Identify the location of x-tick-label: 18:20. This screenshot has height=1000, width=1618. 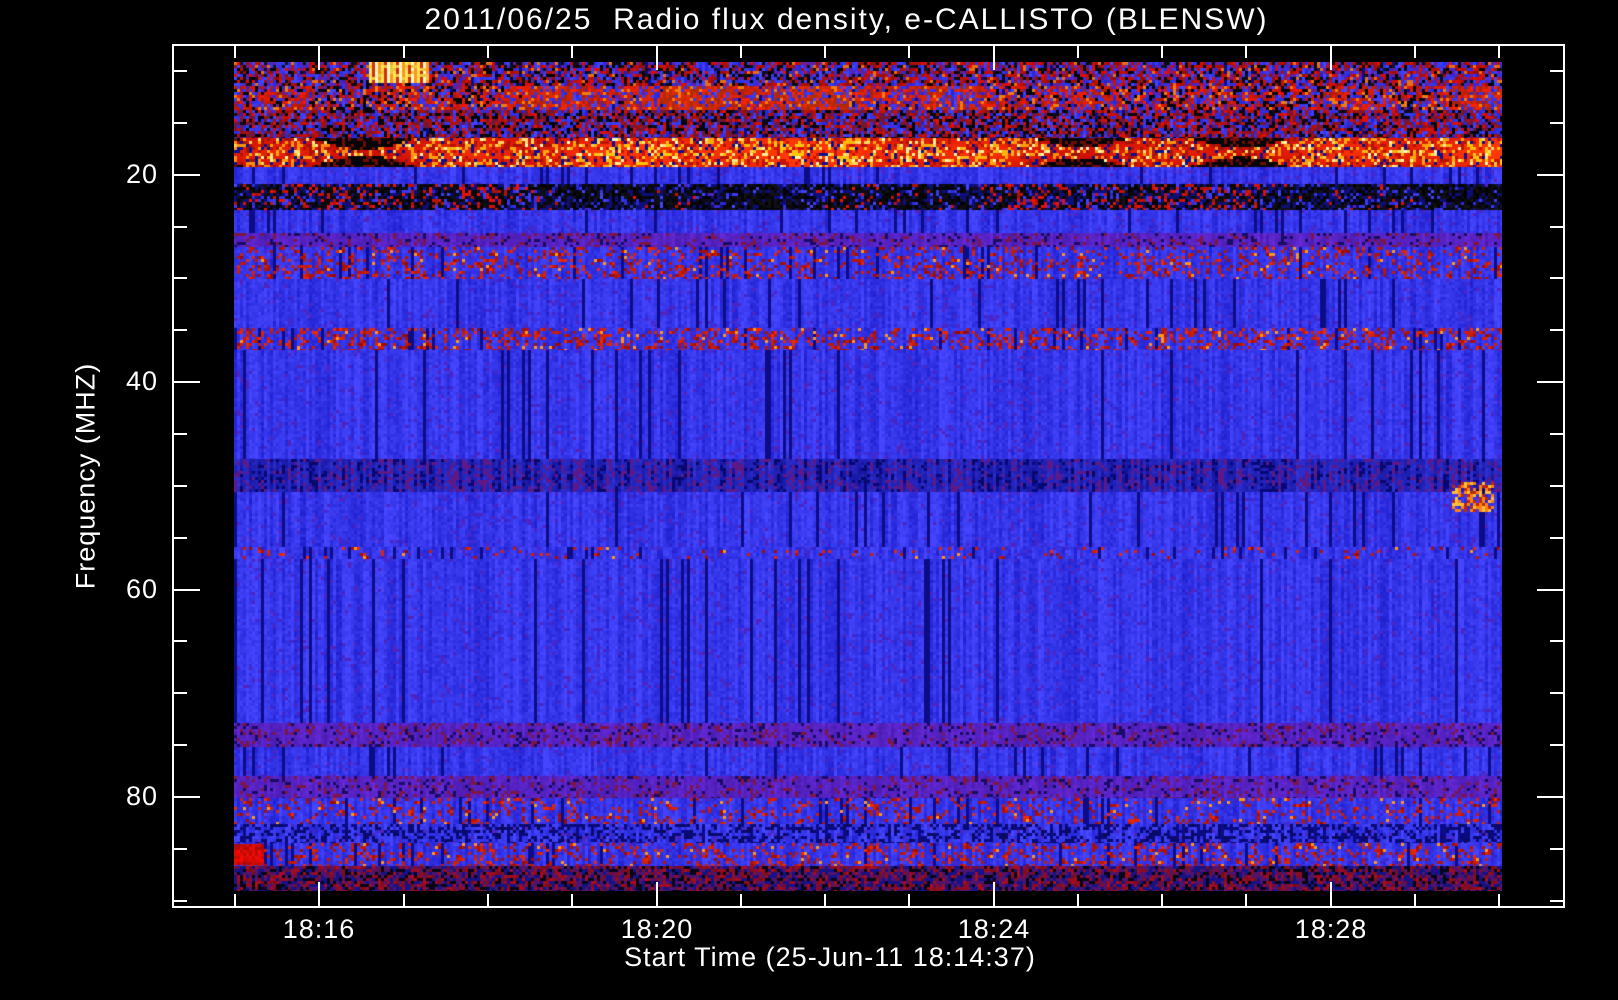
(657, 929).